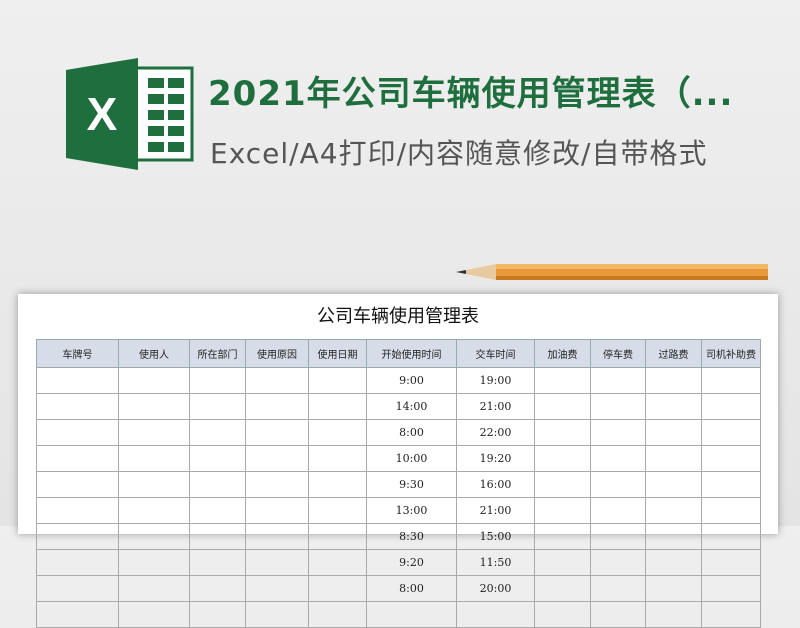 The height and width of the screenshot is (628, 800). I want to click on table-cell: 8:30, so click(411, 536).